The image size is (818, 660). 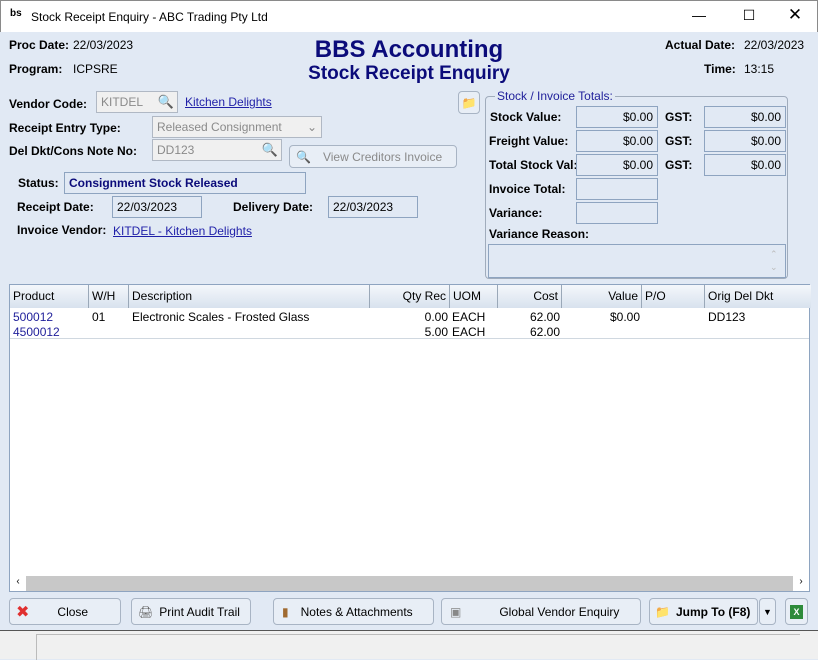 What do you see at coordinates (759, 69) in the screenshot?
I see `time: 13:15` at bounding box center [759, 69].